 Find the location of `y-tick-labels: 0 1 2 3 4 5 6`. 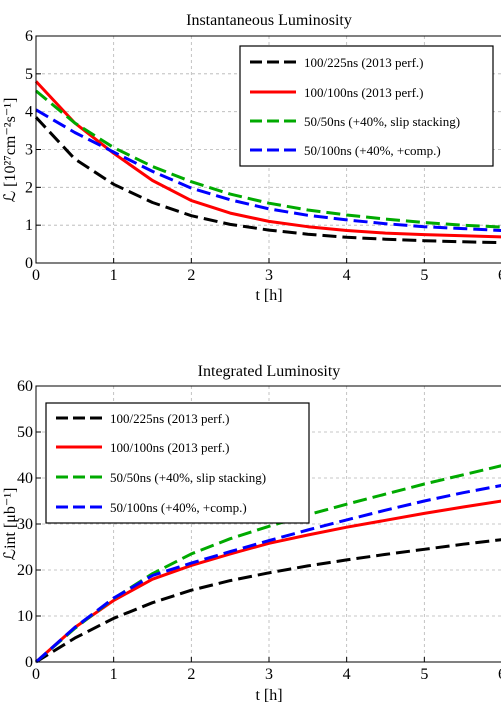

y-tick-labels: 0 1 2 3 4 5 6 is located at coordinates (29, 150).